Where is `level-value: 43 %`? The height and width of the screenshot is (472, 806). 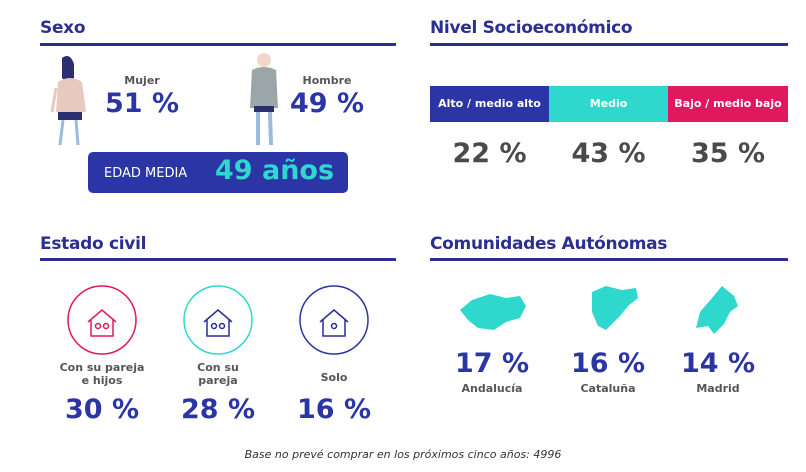 level-value: 43 % is located at coordinates (608, 153).